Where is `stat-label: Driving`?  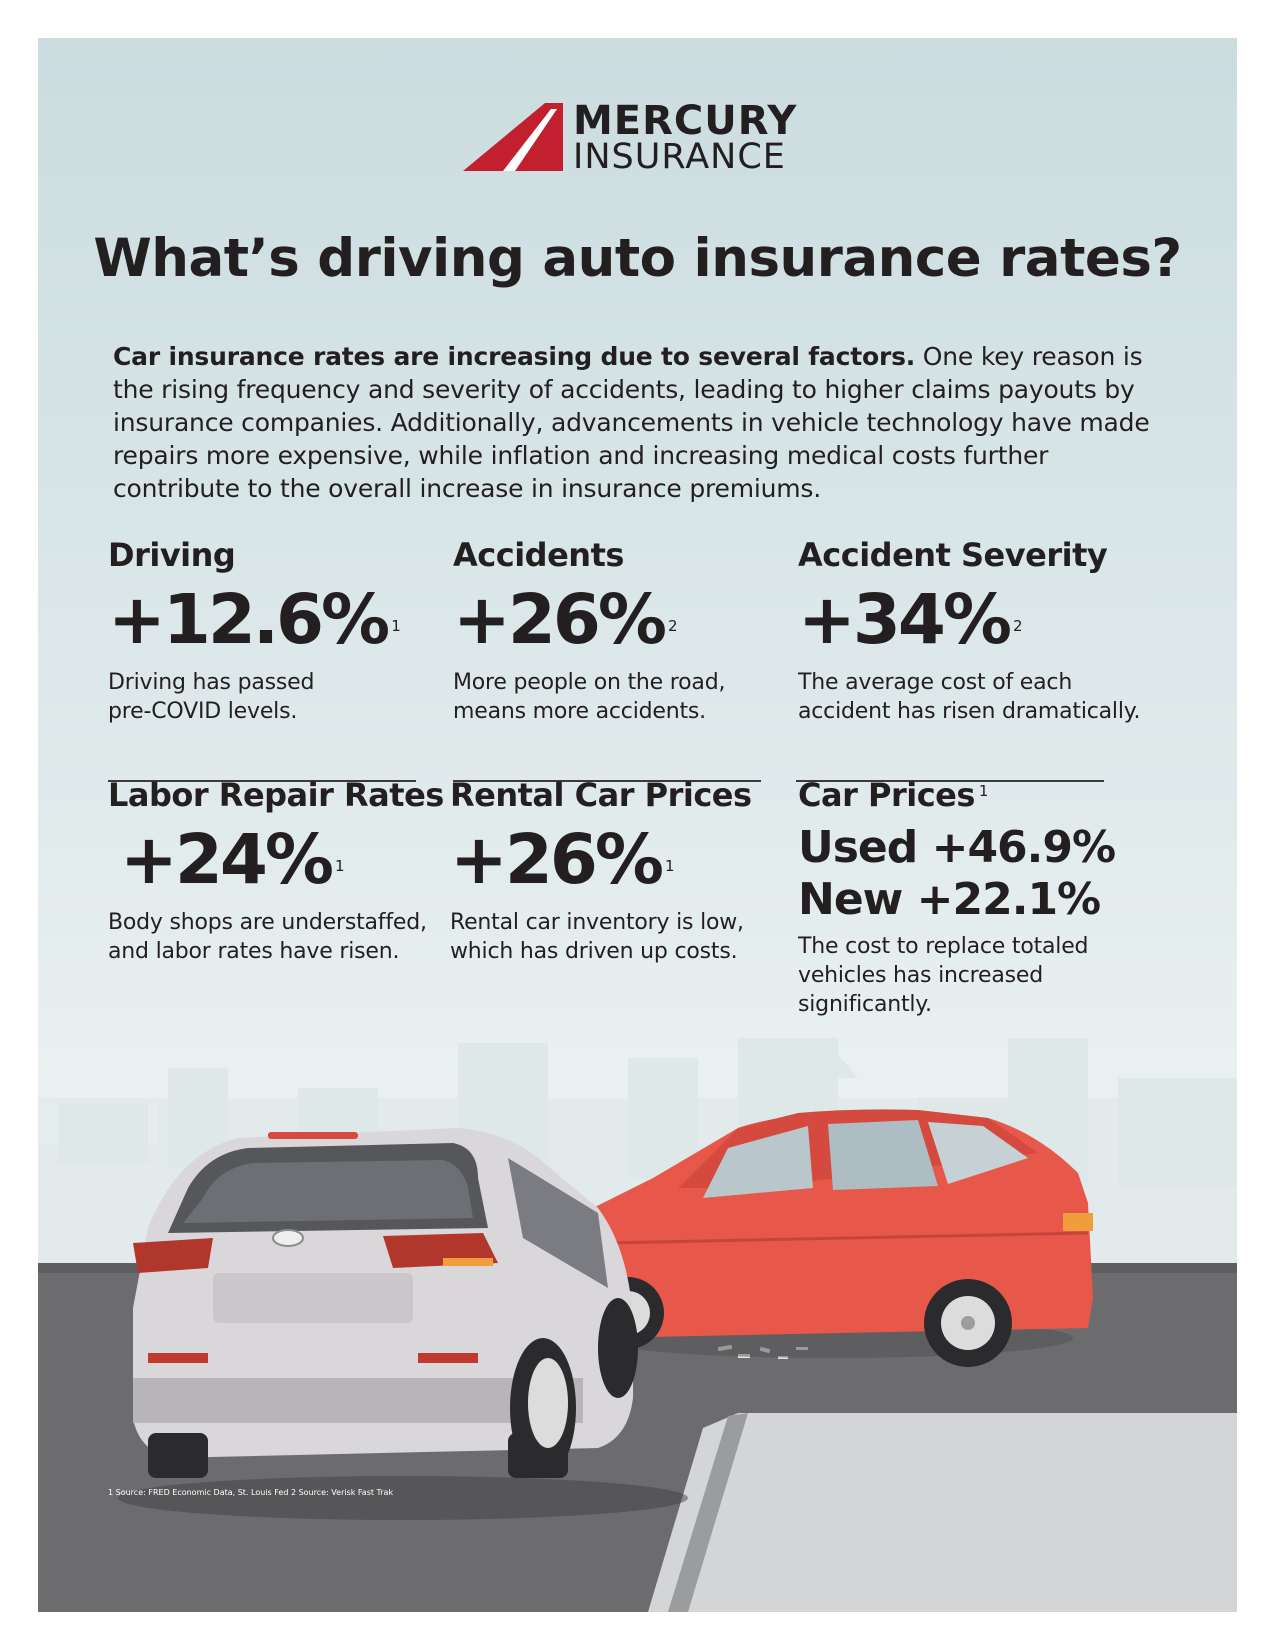 stat-label: Driving is located at coordinates (172, 555).